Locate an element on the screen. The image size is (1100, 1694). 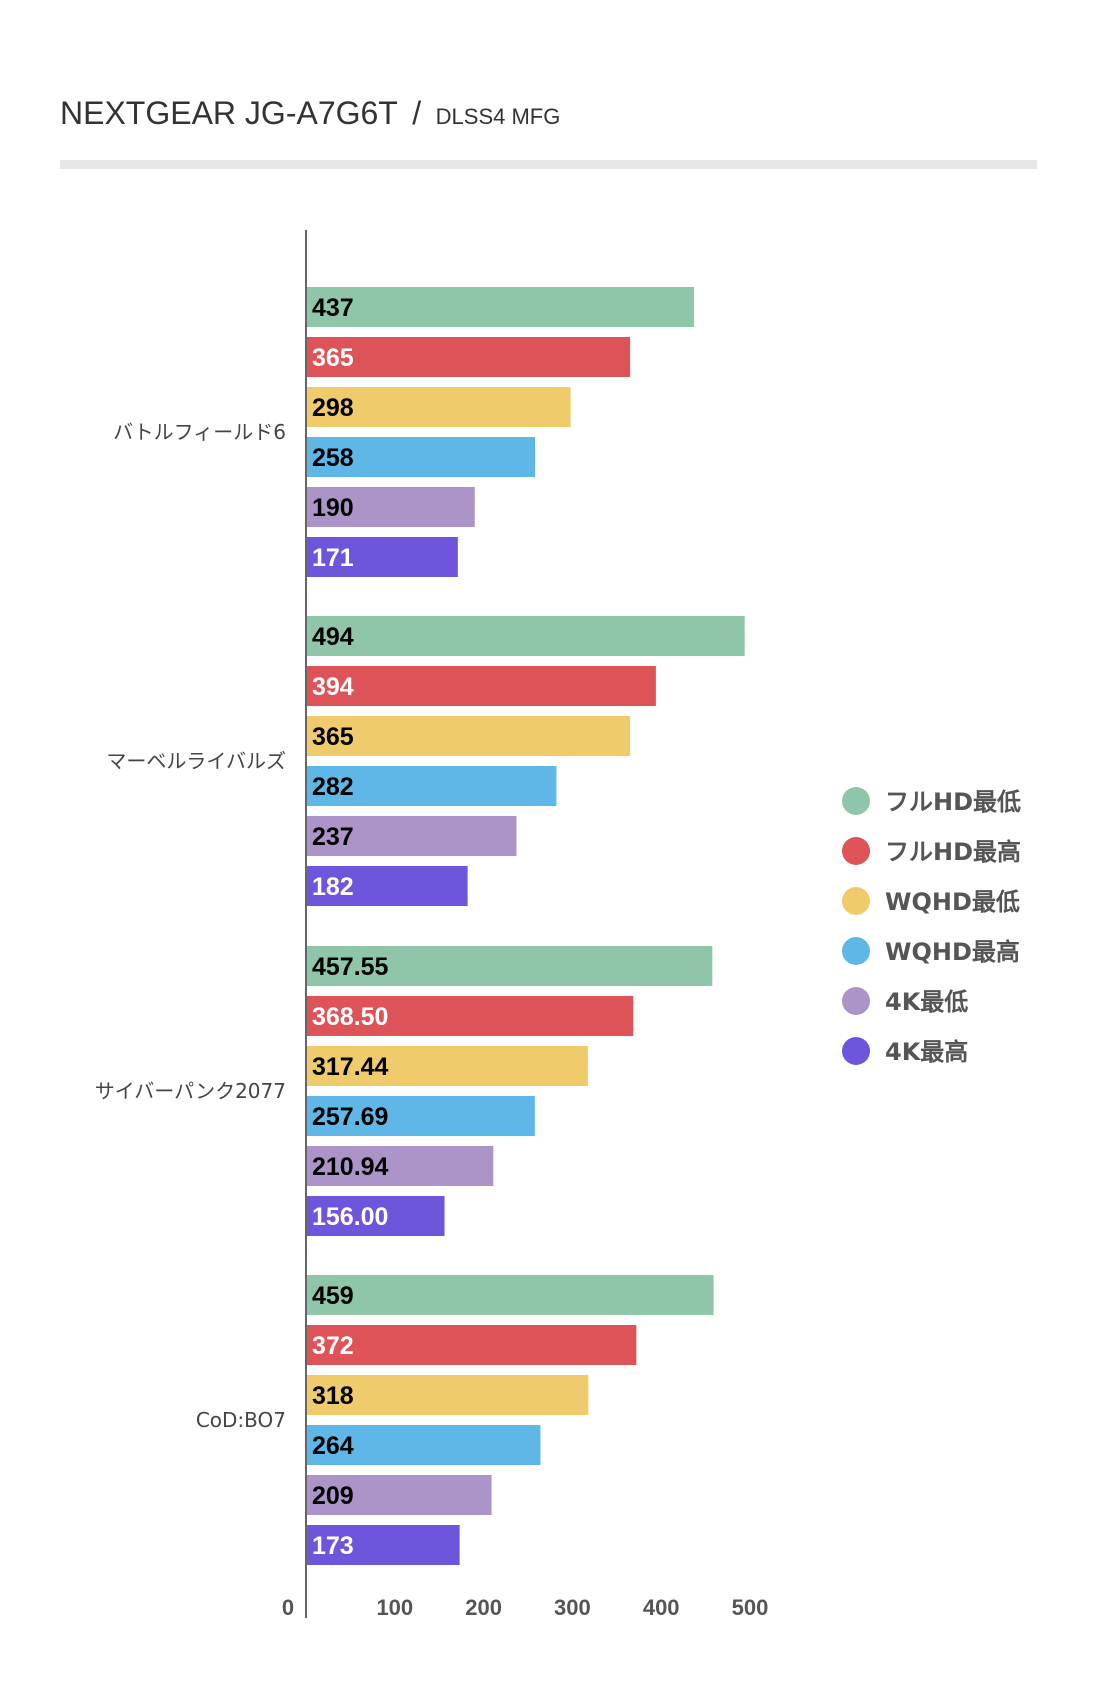
legend-label: WQHD最低 is located at coordinates (952, 902).